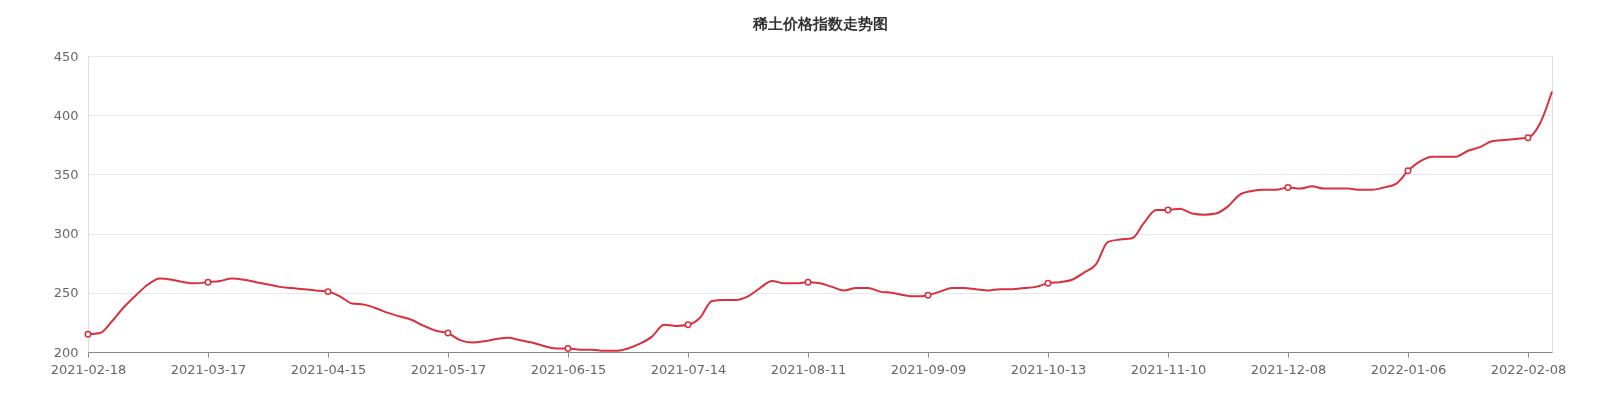  Describe the element at coordinates (688, 369) in the screenshot. I see `x-tick-label: 2021-07-14` at that location.